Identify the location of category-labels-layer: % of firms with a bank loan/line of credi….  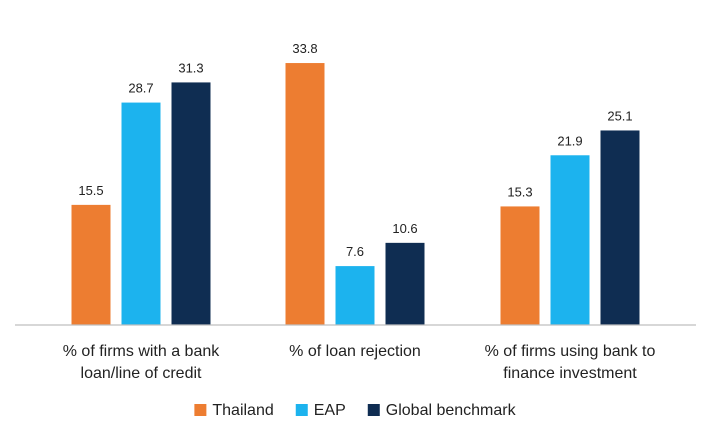
(359, 362).